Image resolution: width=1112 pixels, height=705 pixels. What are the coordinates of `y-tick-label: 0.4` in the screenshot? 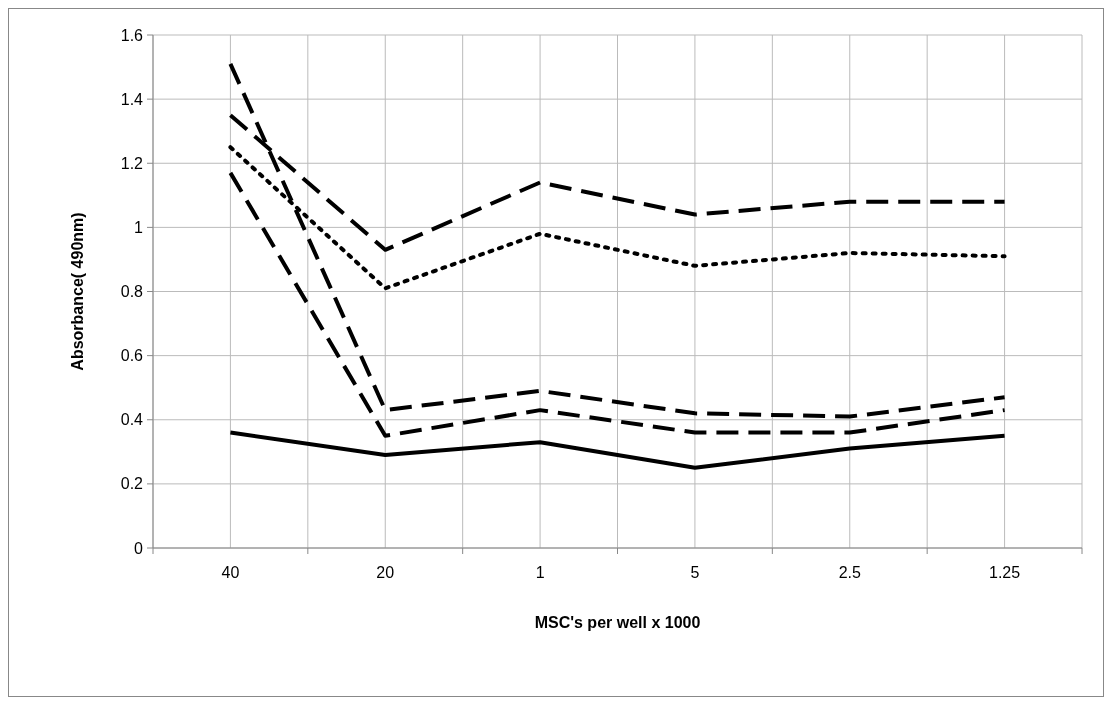 It's located at (132, 420).